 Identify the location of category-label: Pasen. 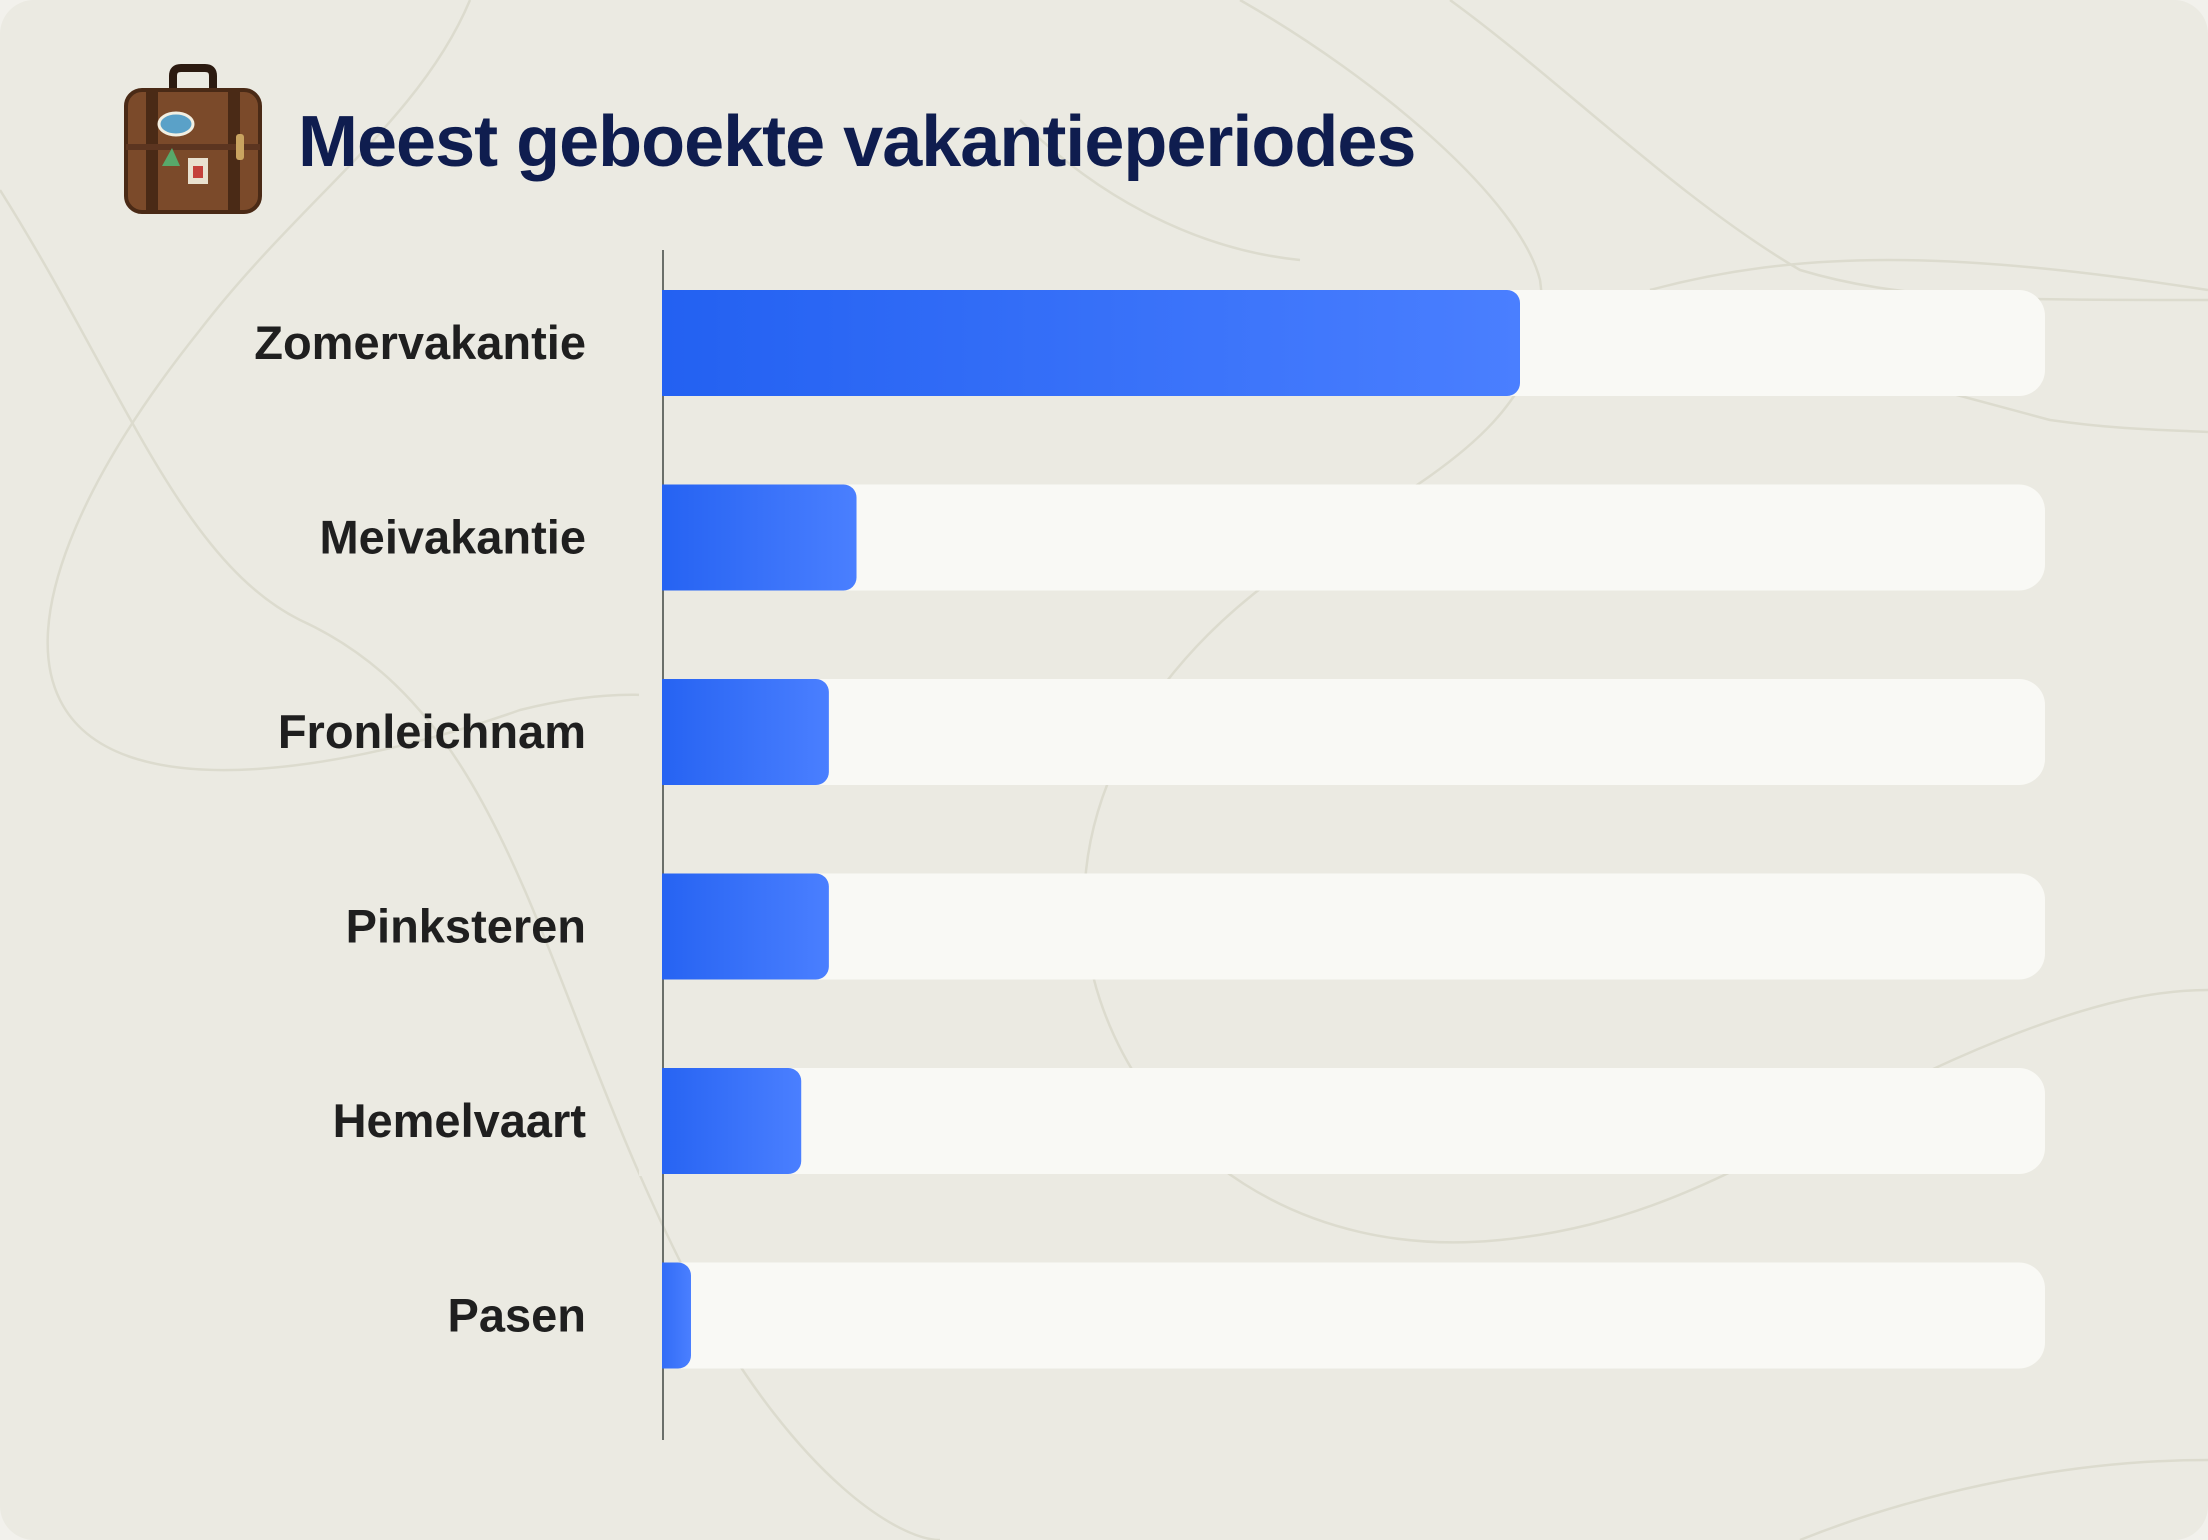
(517, 1315).